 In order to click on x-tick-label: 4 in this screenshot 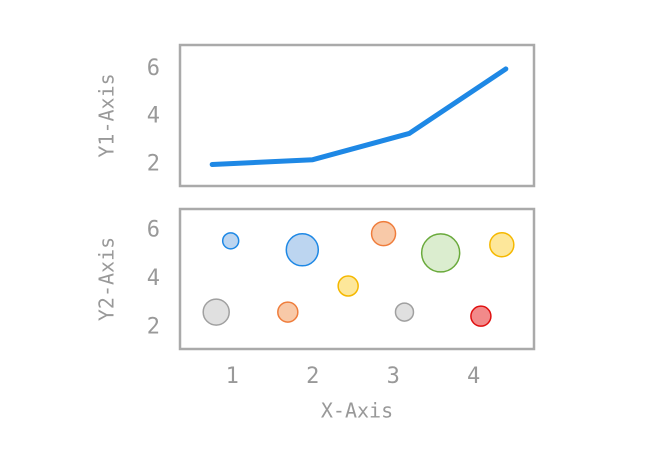, I will do `click(473, 376)`.